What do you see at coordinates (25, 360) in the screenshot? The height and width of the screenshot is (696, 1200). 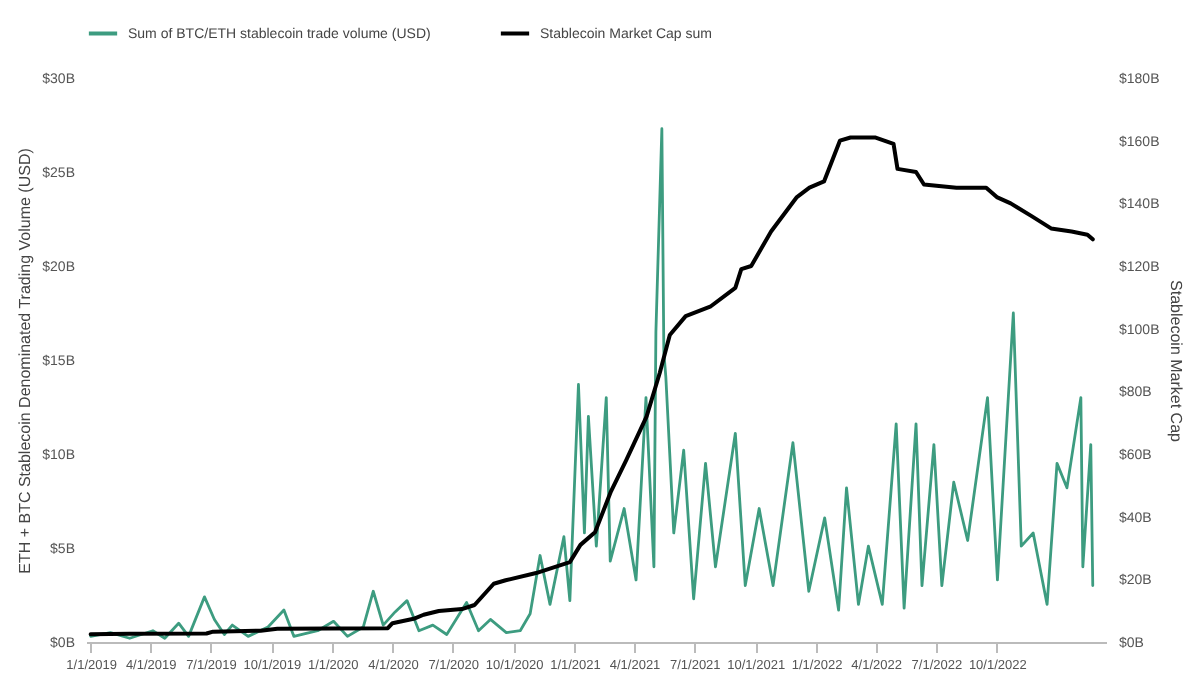 I see `y-axis-title: ETH + BTC Stablecoin Denominated Trading Volume (USD)` at bounding box center [25, 360].